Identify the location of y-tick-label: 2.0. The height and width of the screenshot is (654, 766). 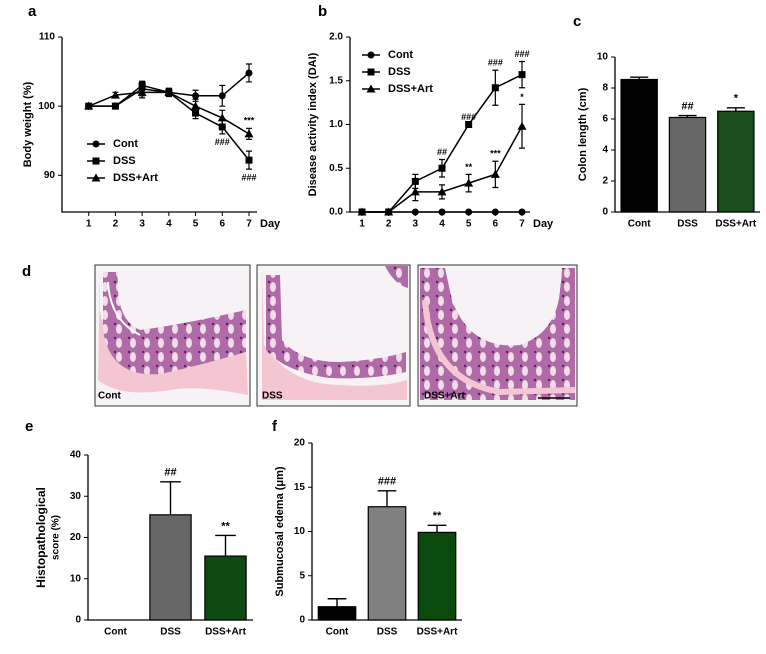
(336, 37).